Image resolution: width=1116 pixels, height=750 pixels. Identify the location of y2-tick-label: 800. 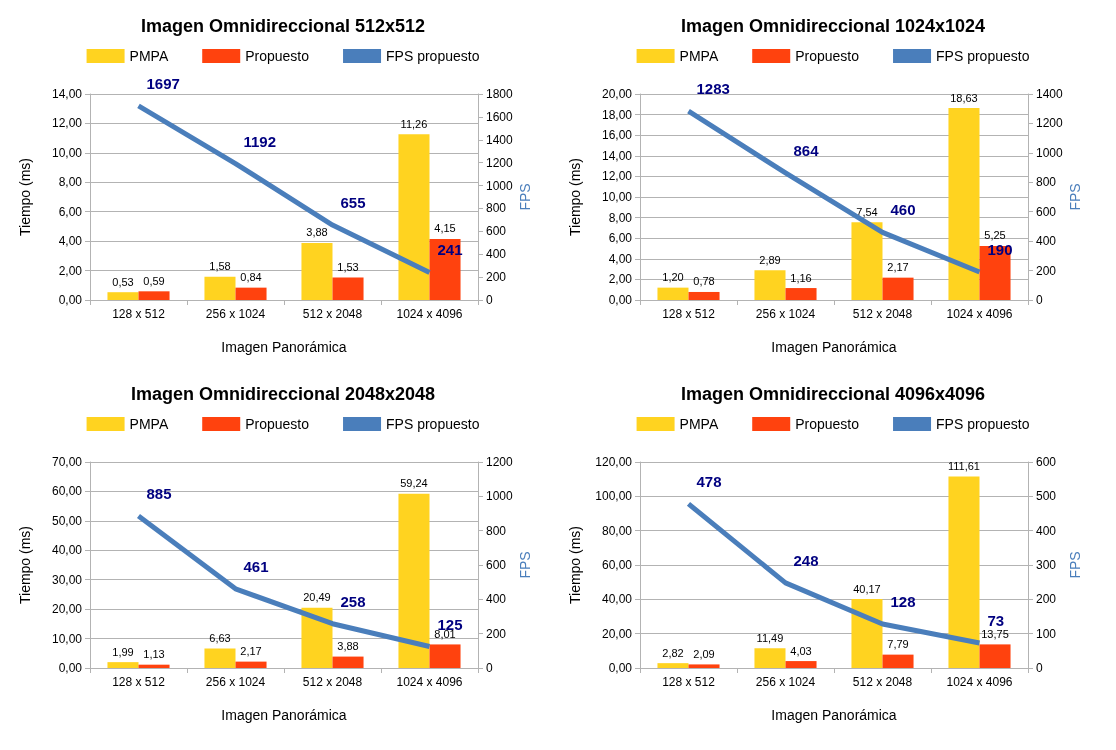
(1046, 182).